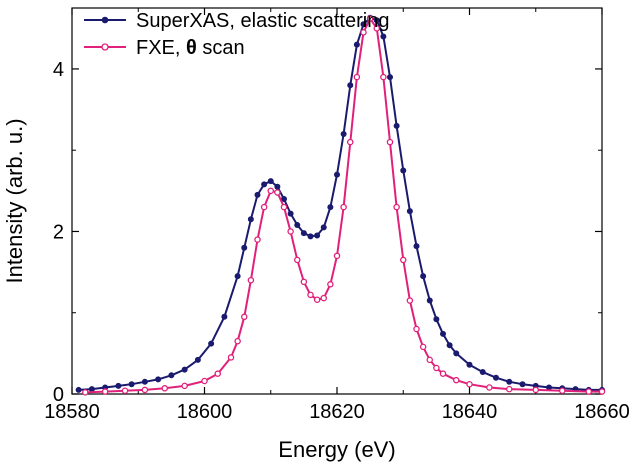  I want to click on legend-marker-fxe, so click(105, 47).